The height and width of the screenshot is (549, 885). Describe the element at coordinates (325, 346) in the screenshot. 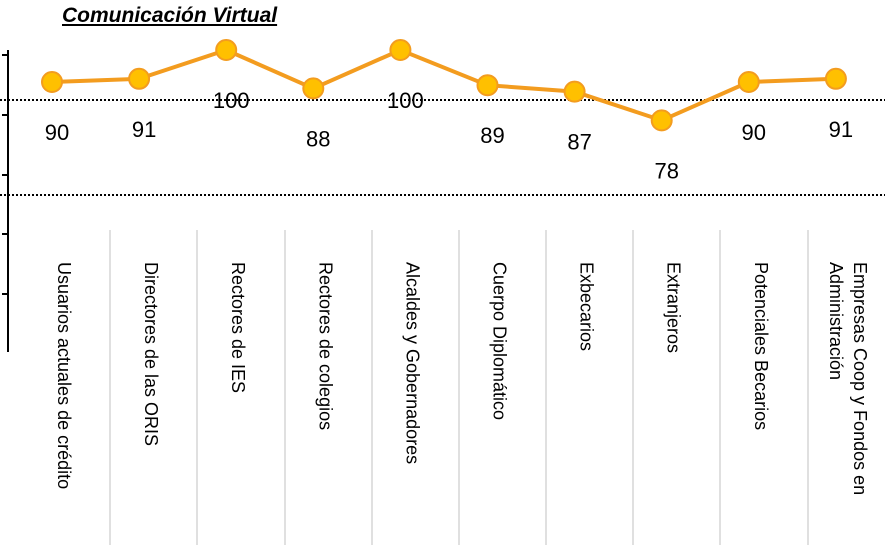

I see `x-tick-label: Rectores de colegios` at that location.